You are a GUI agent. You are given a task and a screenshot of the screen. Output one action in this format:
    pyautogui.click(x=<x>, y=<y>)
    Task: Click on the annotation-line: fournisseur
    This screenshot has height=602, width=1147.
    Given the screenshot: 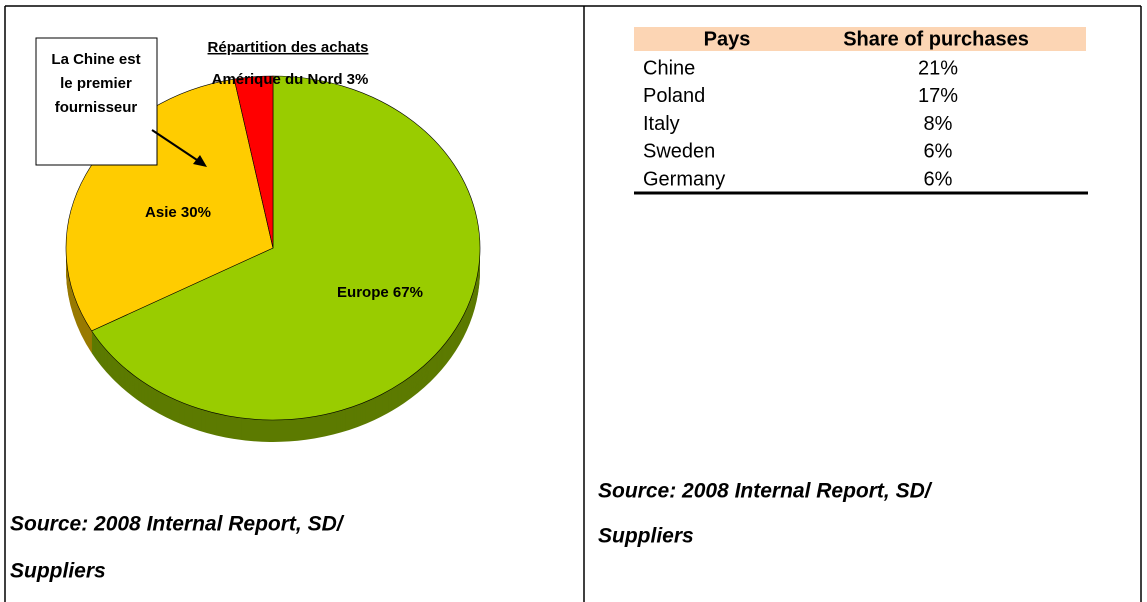 What is the action you would take?
    pyautogui.click(x=96, y=107)
    